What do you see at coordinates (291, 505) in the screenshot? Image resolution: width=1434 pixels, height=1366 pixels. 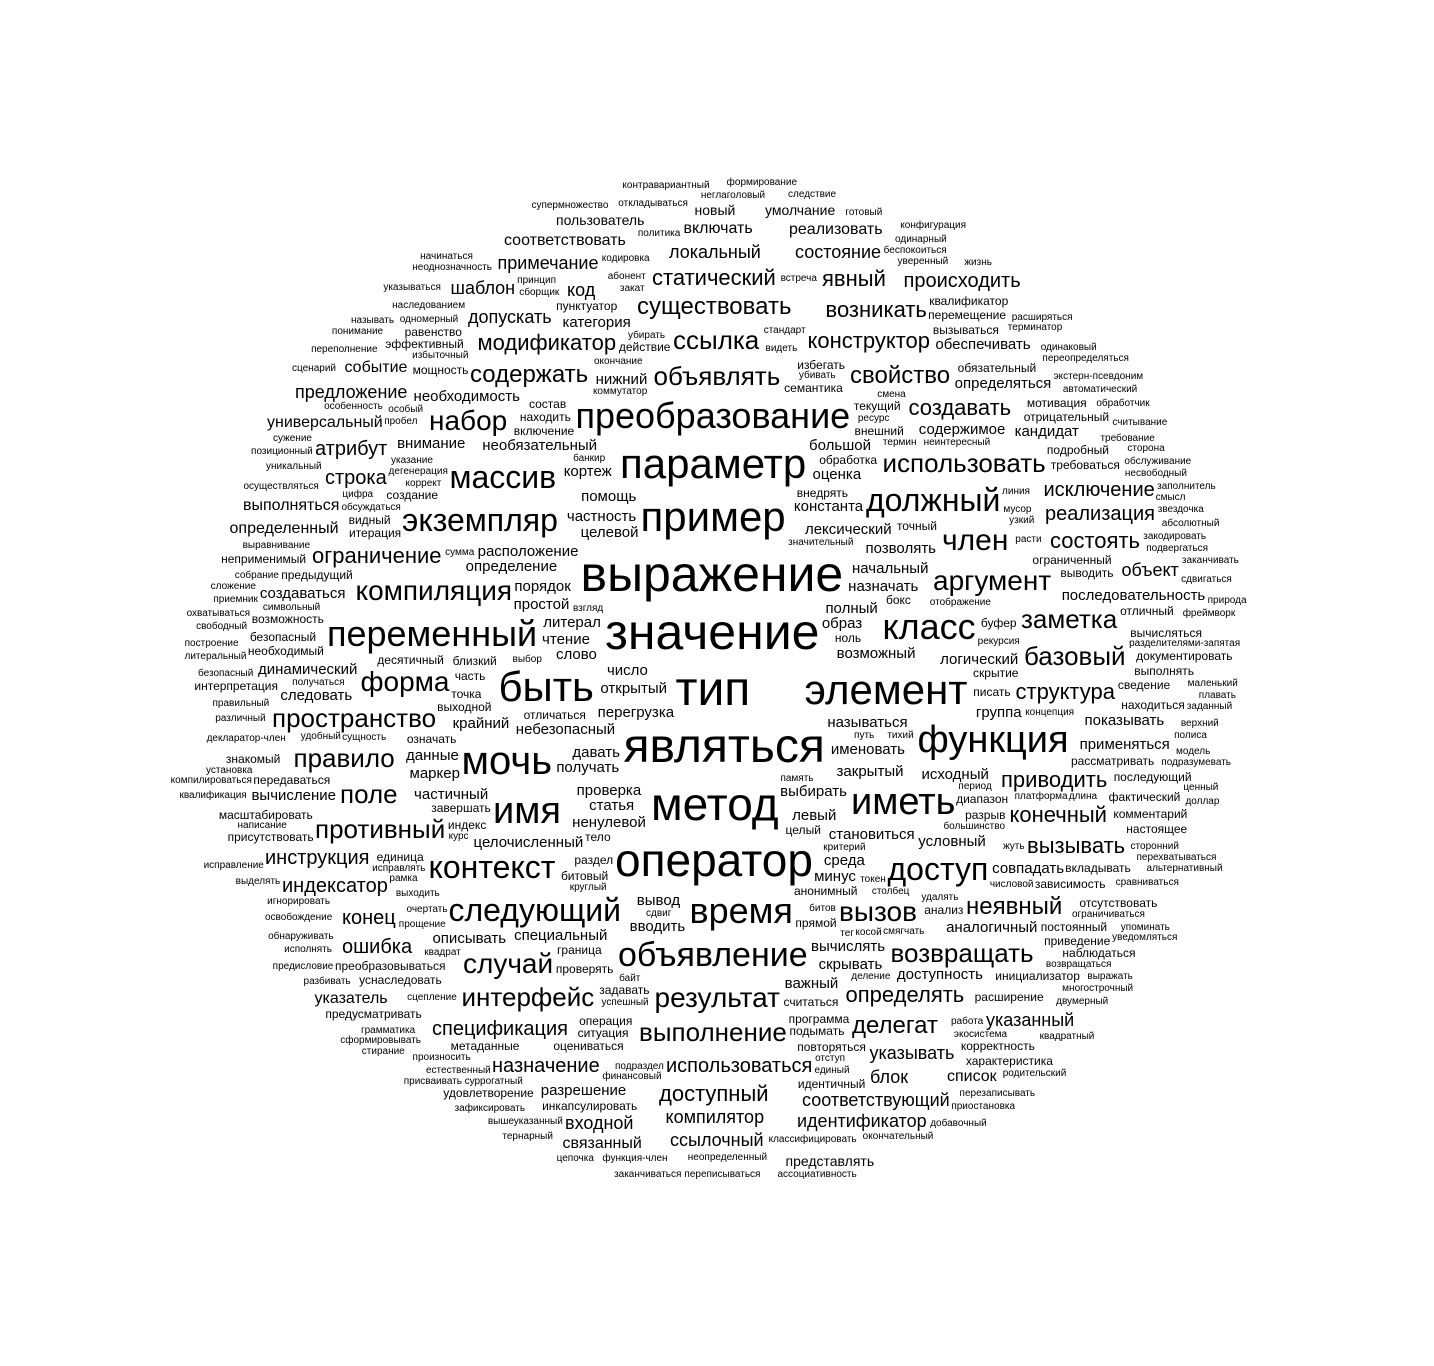 I see `cloud-word: выполняться` at bounding box center [291, 505].